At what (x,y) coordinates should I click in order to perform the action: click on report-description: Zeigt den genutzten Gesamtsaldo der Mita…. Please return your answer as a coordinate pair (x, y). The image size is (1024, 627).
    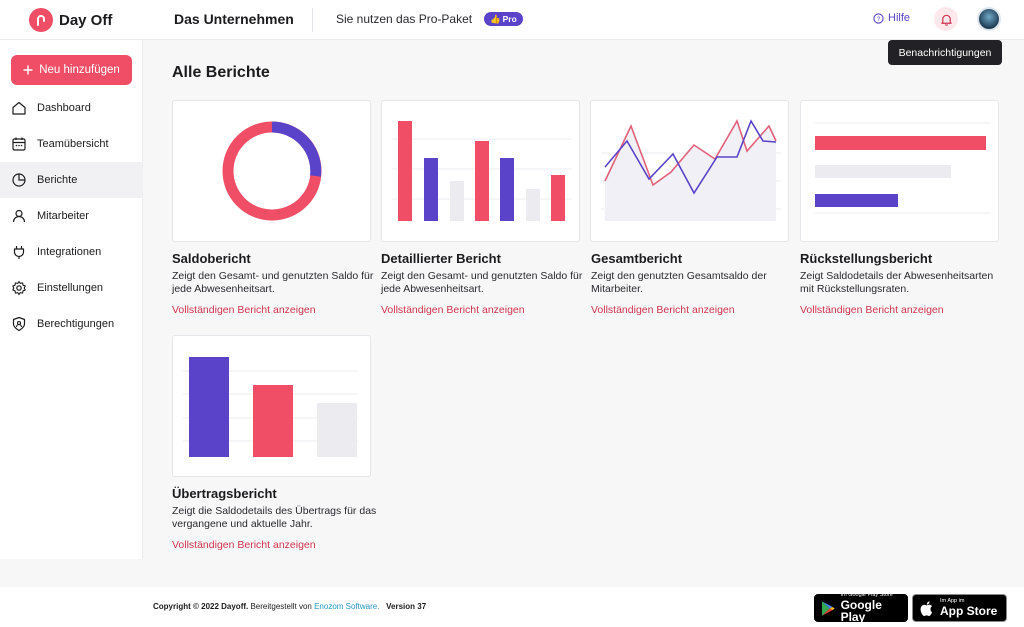
    Looking at the image, I should click on (679, 282).